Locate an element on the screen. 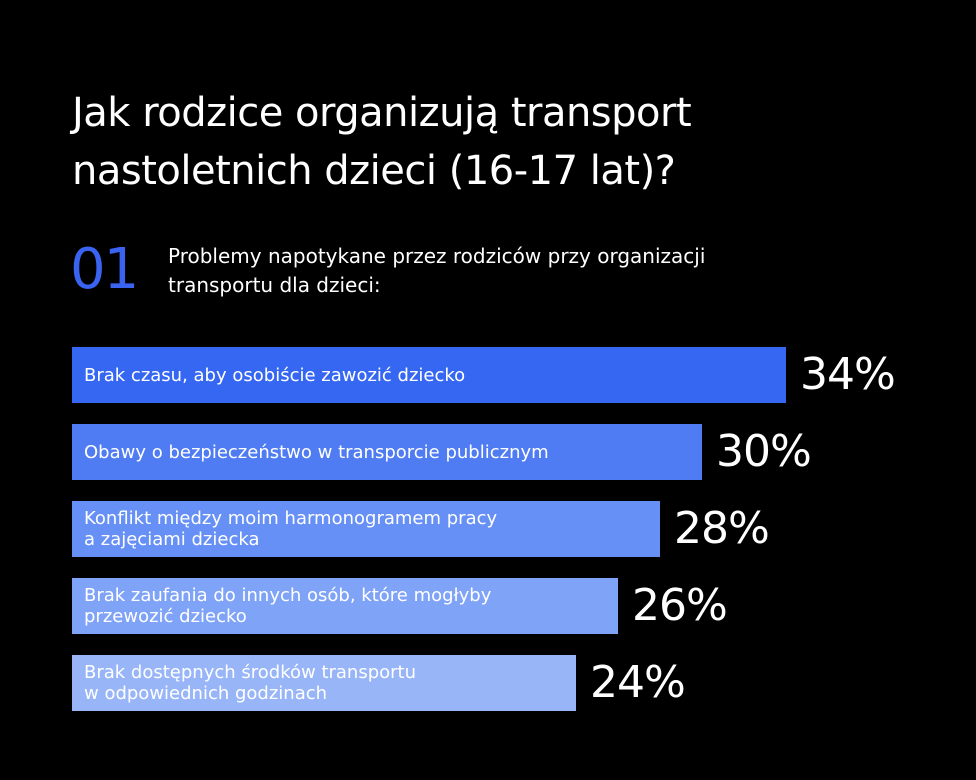  bar-value-label: 26% is located at coordinates (680, 605).